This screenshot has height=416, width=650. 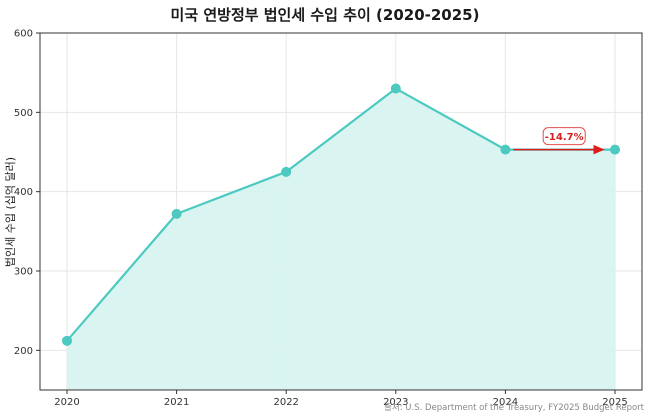 I want to click on x-tick-label: 2025, so click(x=614, y=402).